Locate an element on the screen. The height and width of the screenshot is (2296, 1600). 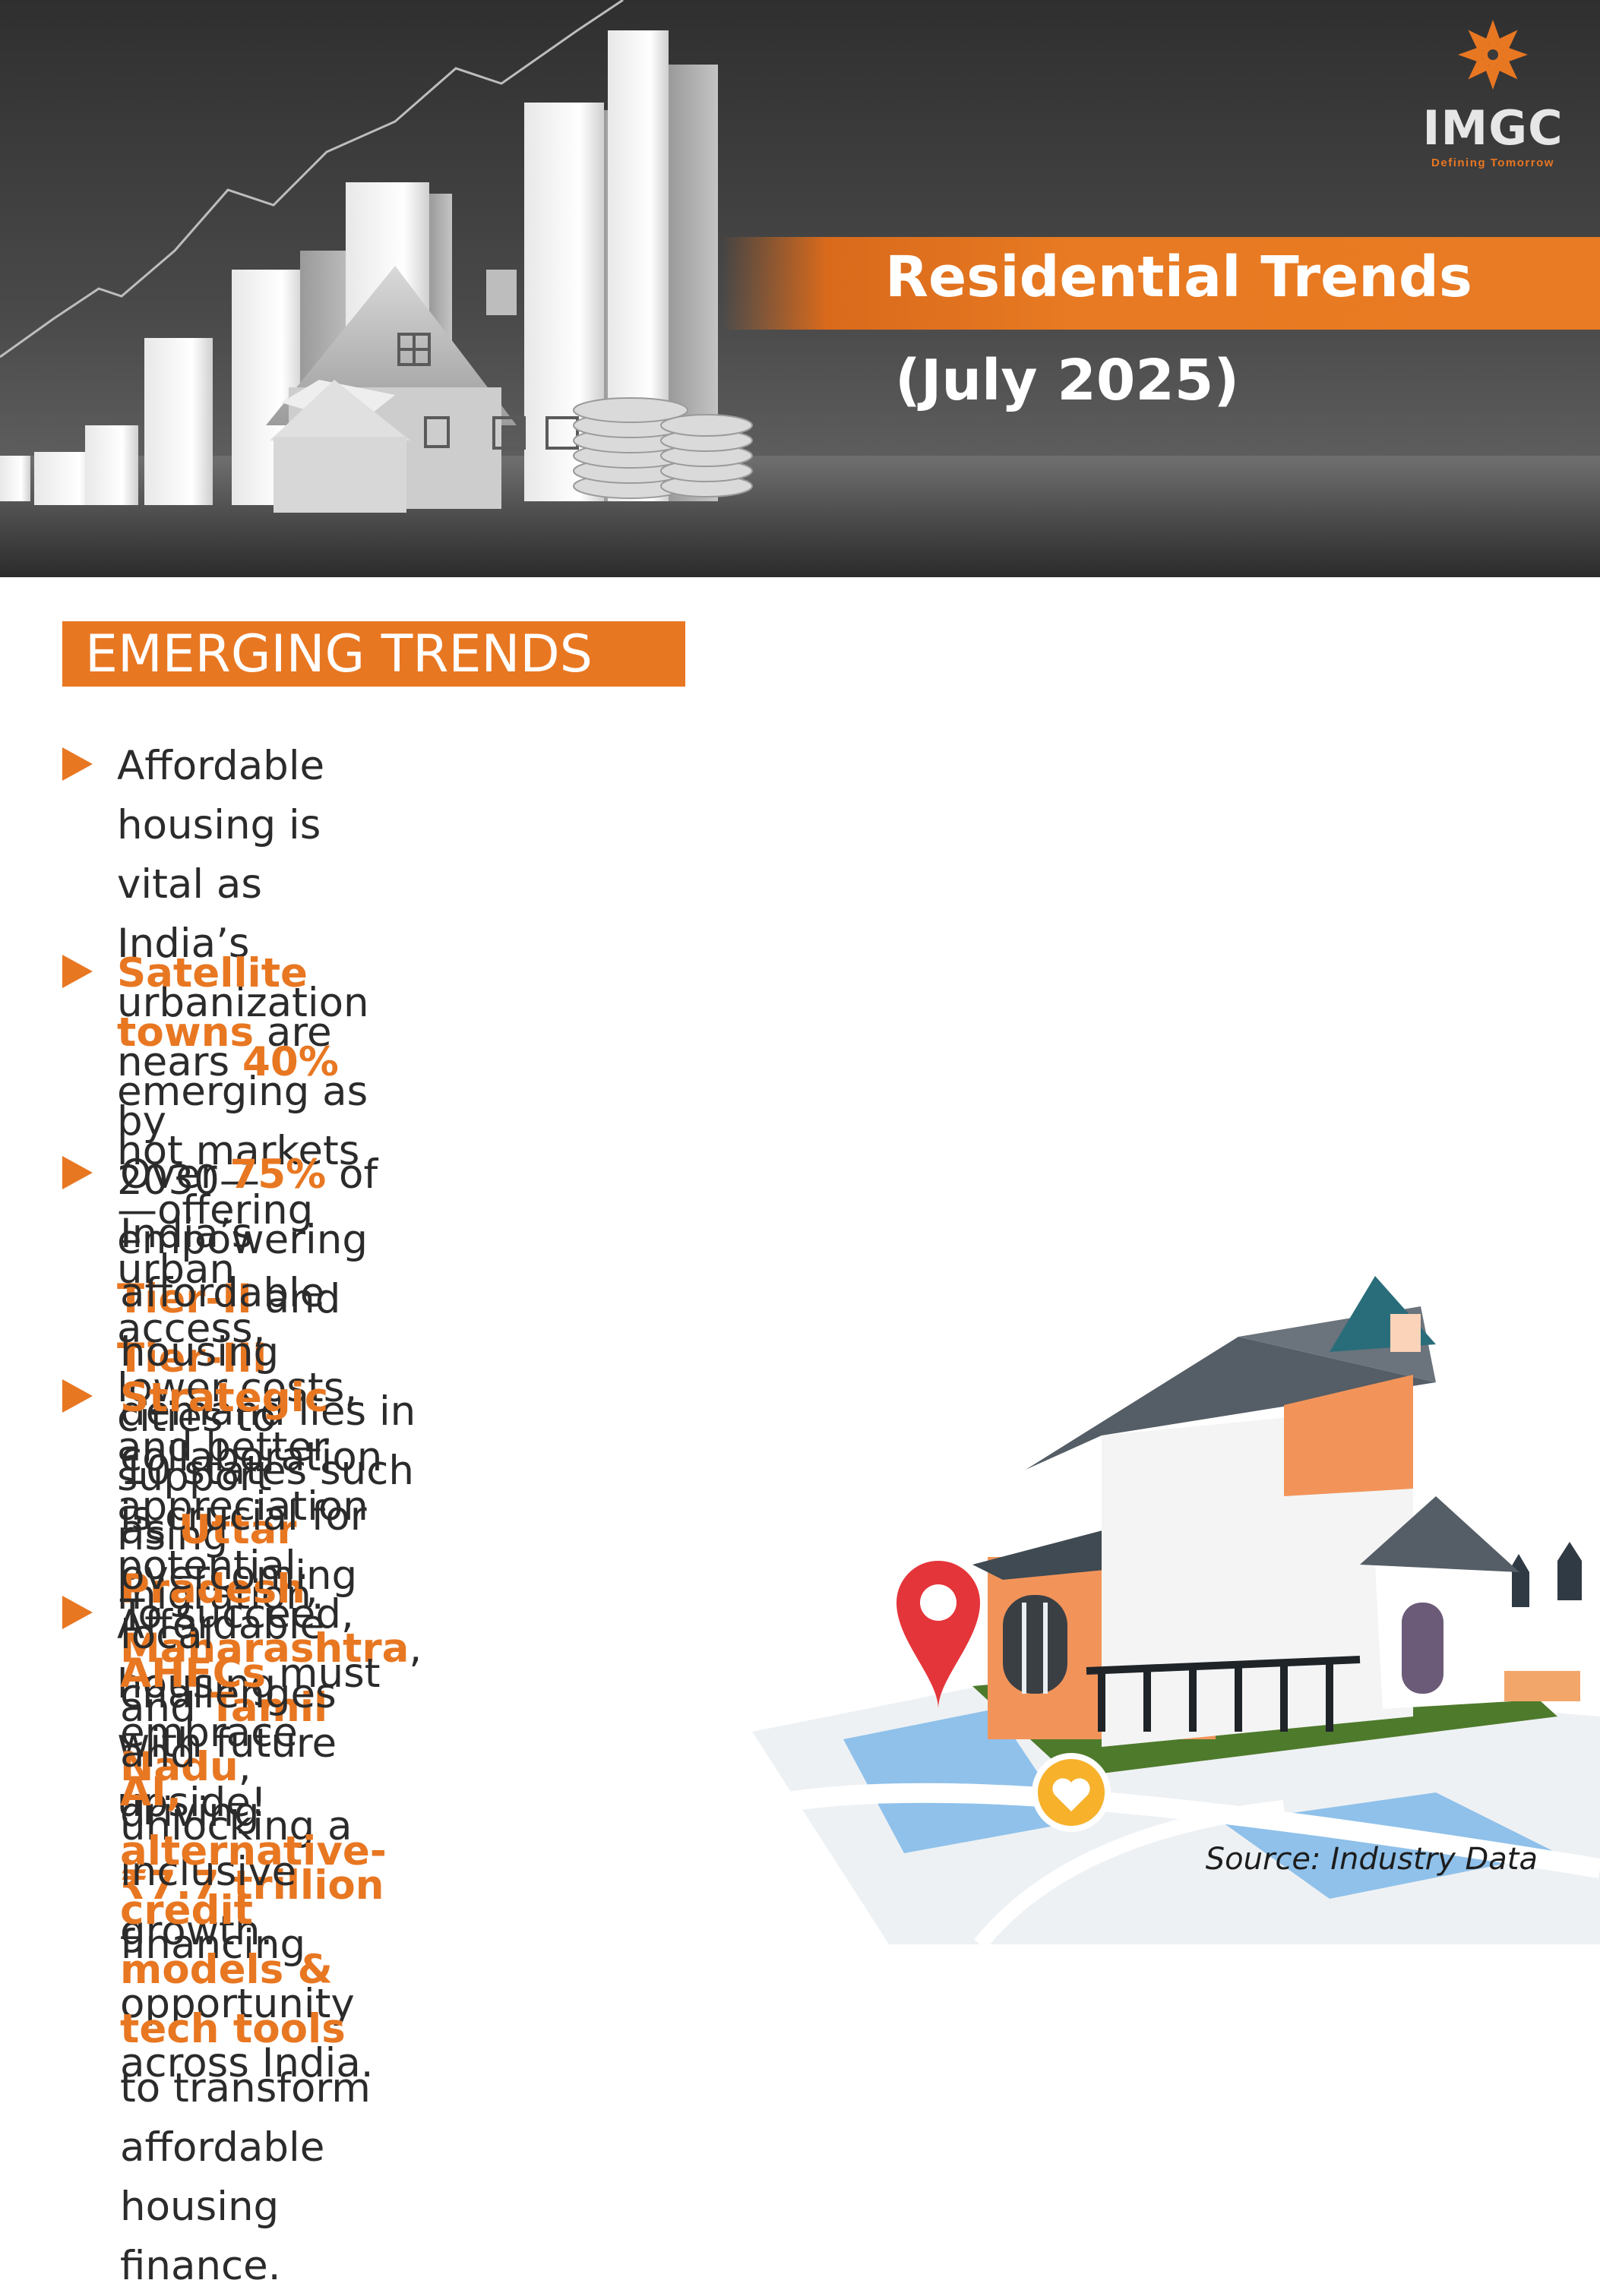
highlight-text: AI, alternative-credit models & is located at coordinates (254, 1881).